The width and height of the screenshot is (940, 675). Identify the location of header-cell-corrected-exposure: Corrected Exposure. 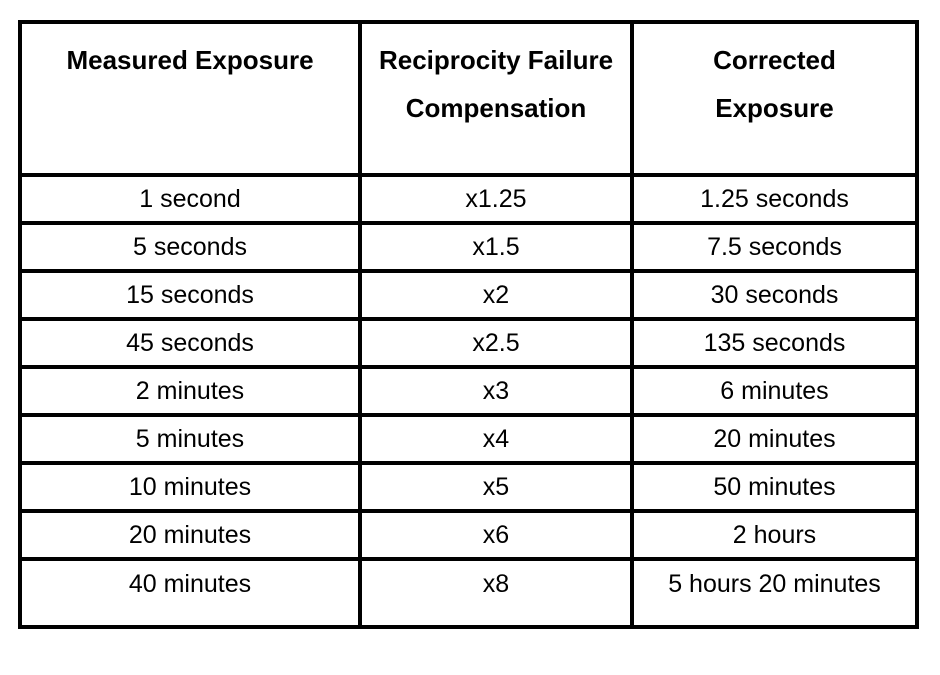
(774, 98).